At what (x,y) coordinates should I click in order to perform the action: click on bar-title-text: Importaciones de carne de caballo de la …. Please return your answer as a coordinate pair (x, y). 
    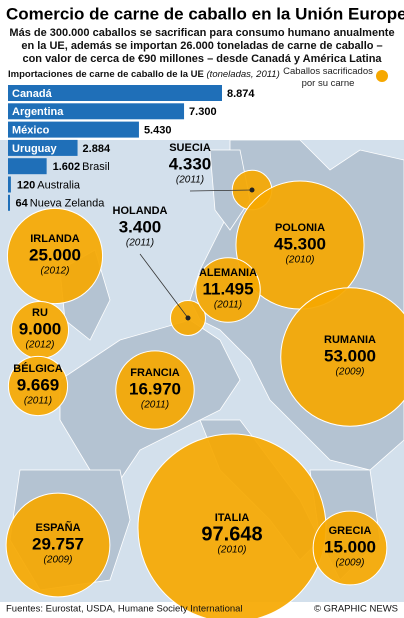
    Looking at the image, I should click on (106, 74).